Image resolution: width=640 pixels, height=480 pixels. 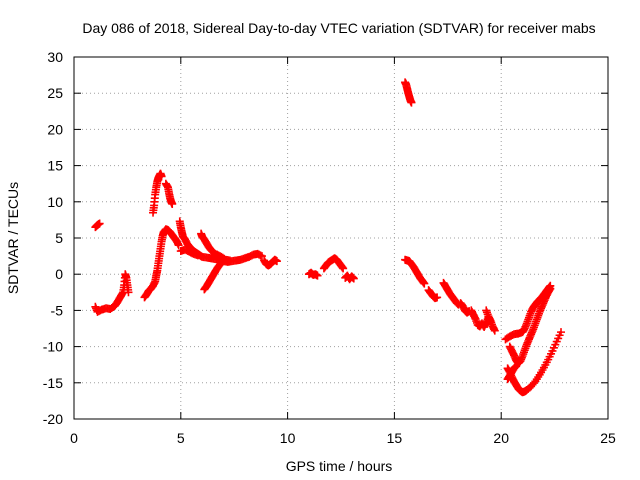 What do you see at coordinates (395, 438) in the screenshot?
I see `x-tick-label: 15` at bounding box center [395, 438].